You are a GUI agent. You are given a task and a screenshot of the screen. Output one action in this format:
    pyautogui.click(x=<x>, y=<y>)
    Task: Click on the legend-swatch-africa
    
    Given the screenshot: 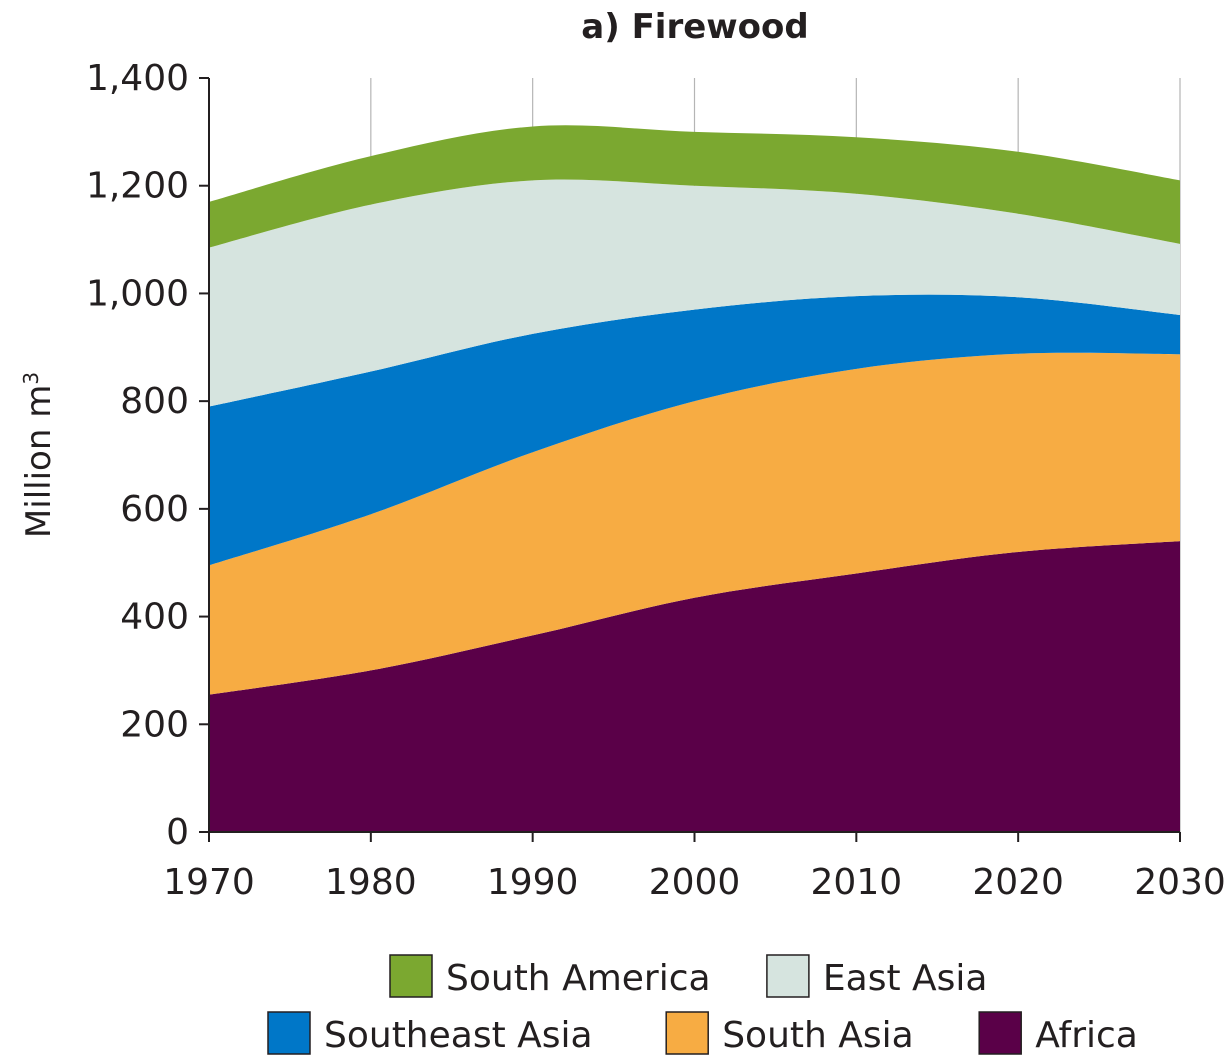 What is the action you would take?
    pyautogui.click(x=1000, y=1033)
    